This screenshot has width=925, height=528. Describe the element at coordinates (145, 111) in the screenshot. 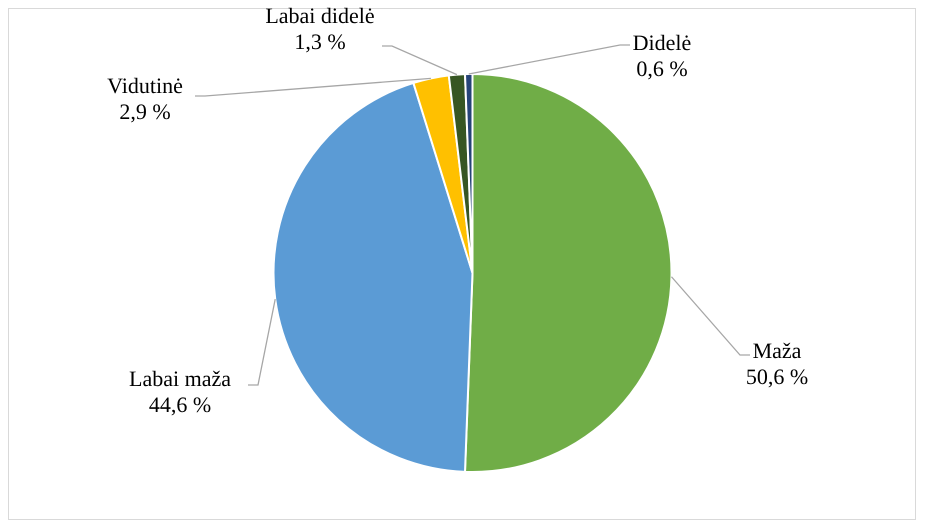

I see `data-label: 2,9 %` at that location.